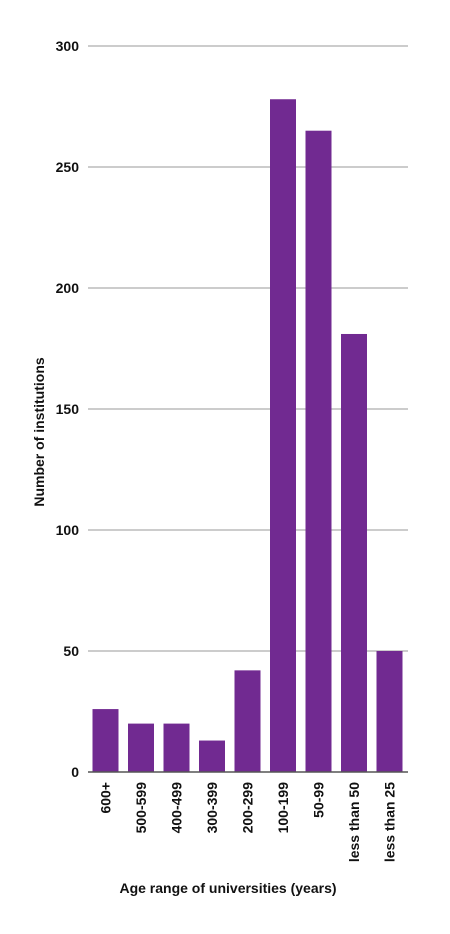 This screenshot has width=450, height=934. Describe the element at coordinates (212, 808) in the screenshot. I see `x-tick-label: 300-399` at that location.